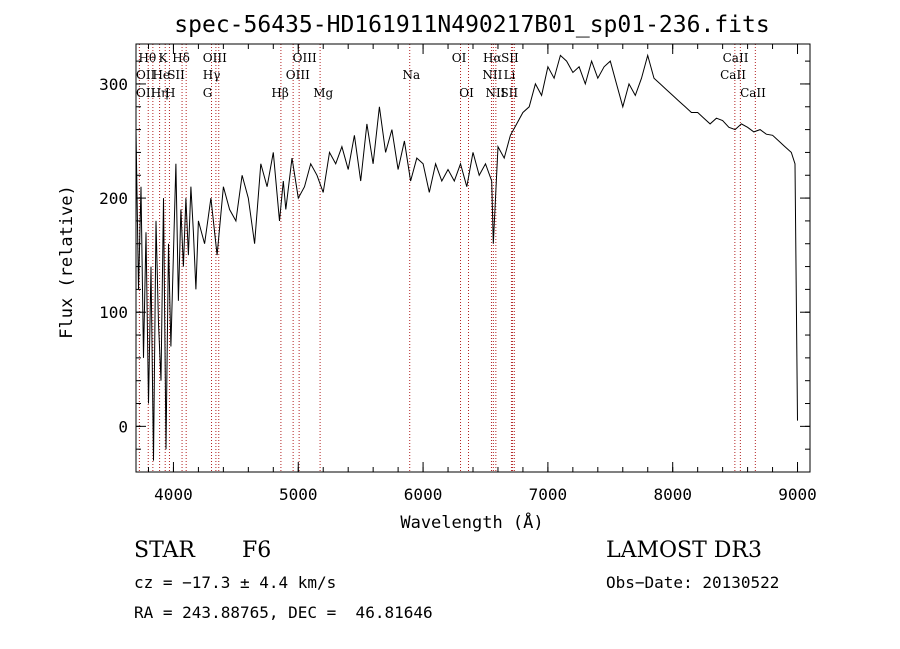  Describe the element at coordinates (170, 93) in the screenshot. I see `line-label: H` at that location.